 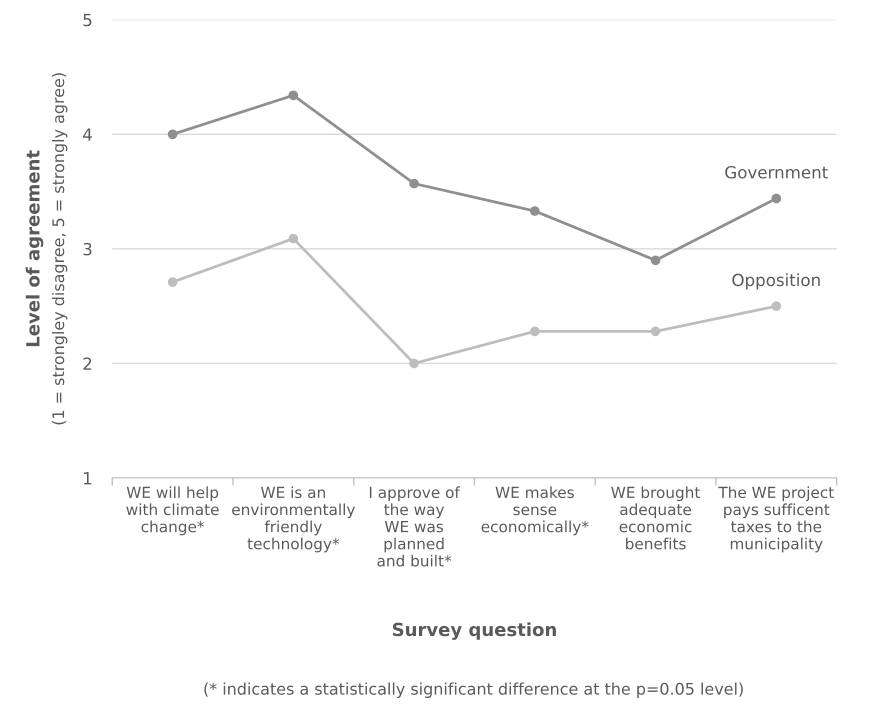 I want to click on x-tick-label: The WE project pays sufficent taxes to the municipality, so click(x=776, y=519).